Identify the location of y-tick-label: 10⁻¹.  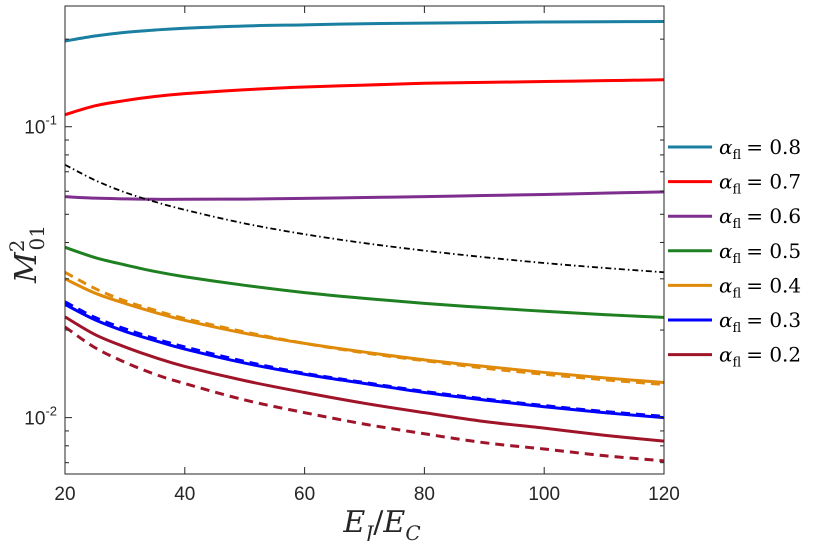
(40, 126).